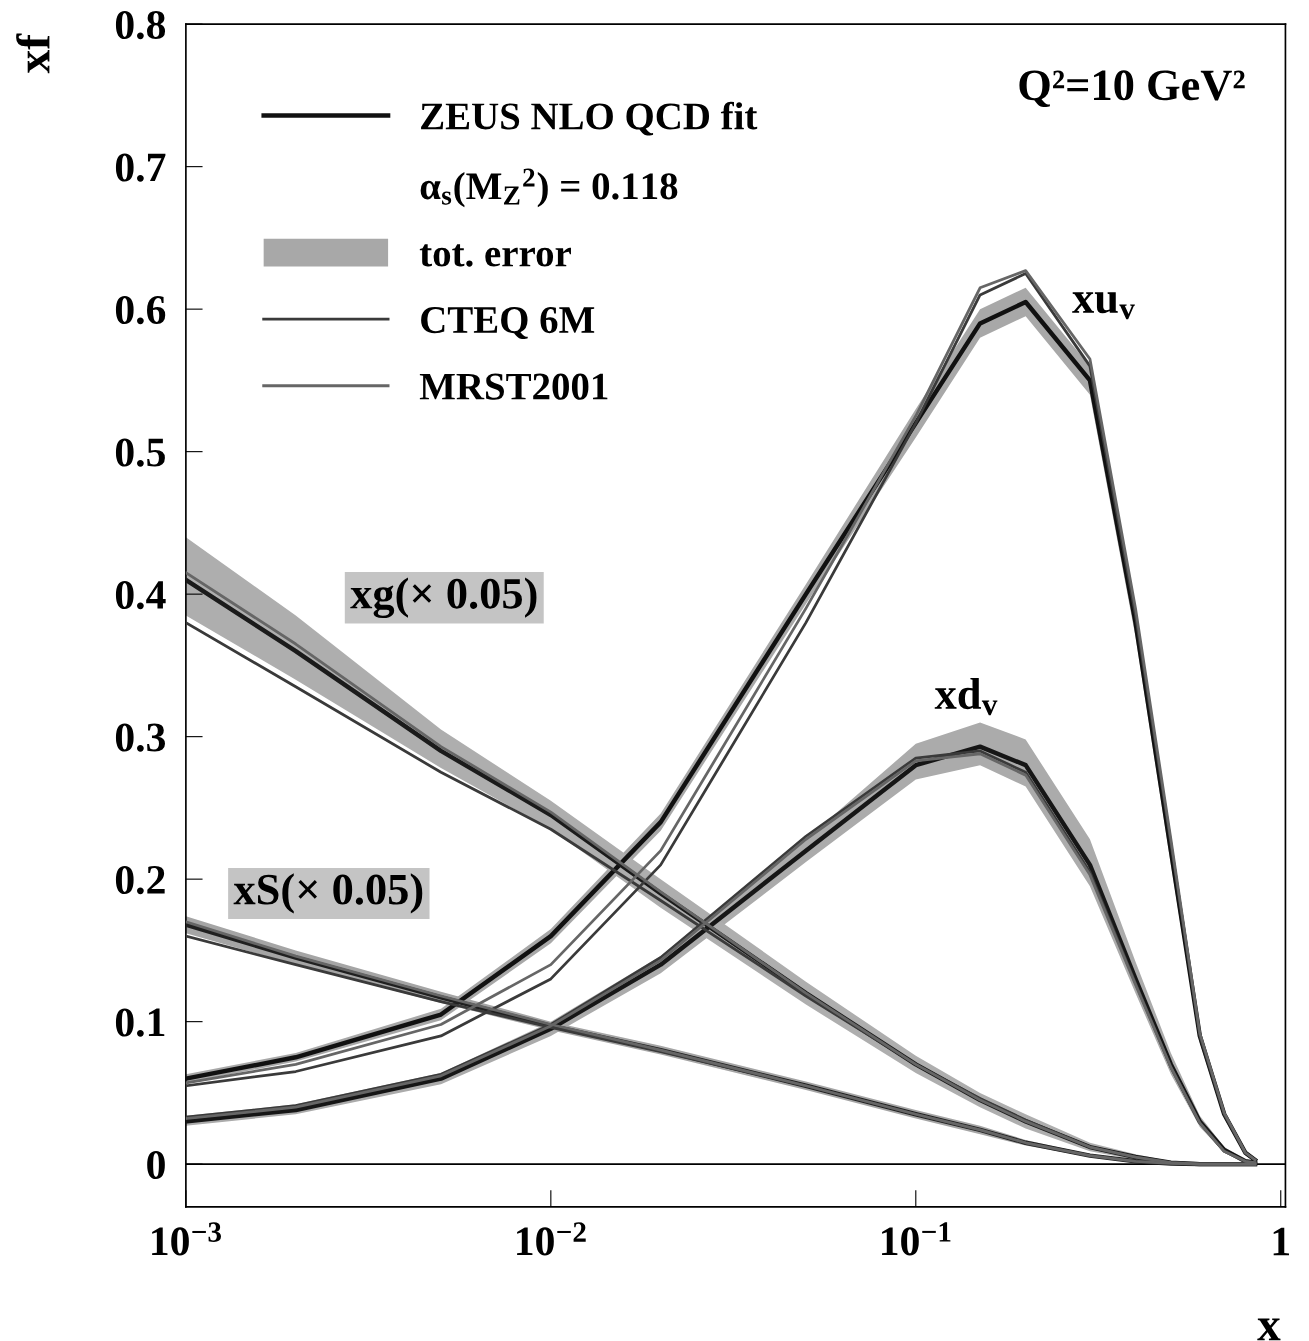 The width and height of the screenshot is (1309, 1341). Describe the element at coordinates (589, 118) in the screenshot. I see `legend-label: ZEUS NLO QCD fit` at that location.